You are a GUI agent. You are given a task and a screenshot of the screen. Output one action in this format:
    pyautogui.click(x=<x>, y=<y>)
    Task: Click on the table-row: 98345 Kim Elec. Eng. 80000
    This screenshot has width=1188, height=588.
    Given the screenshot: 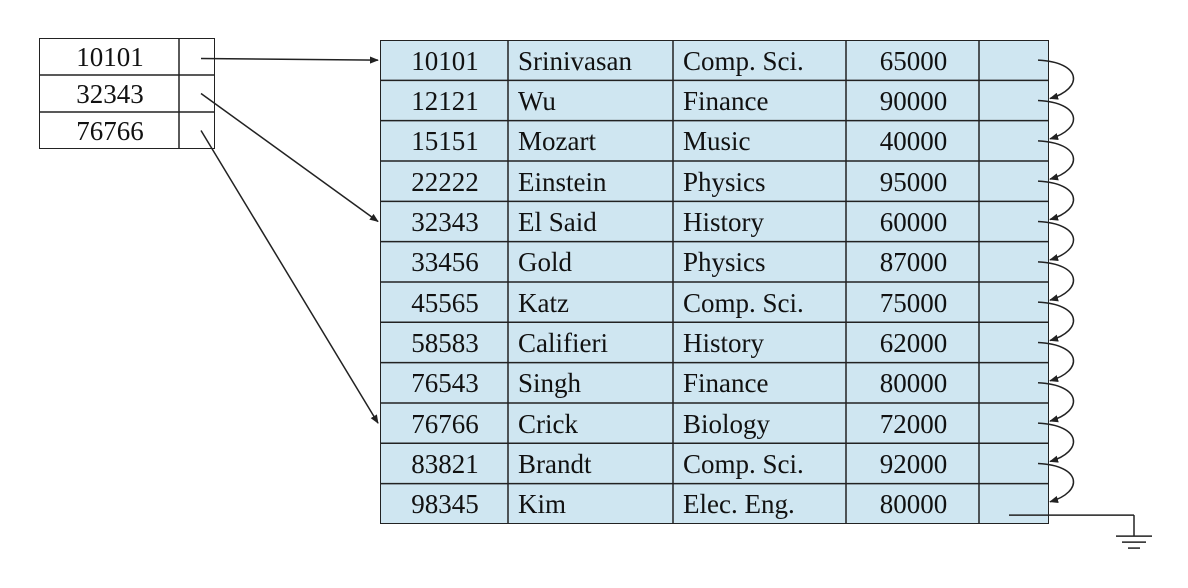 What is the action you would take?
    pyautogui.click(x=714, y=505)
    